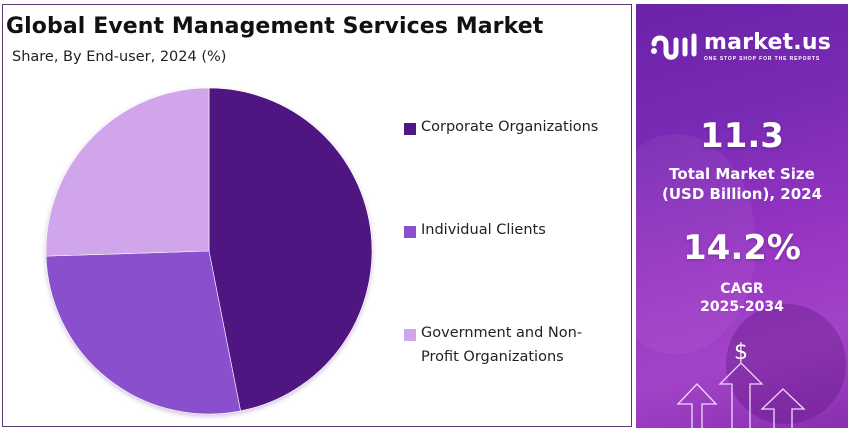  What do you see at coordinates (510, 127) in the screenshot?
I see `legend-label: Corporate Organizations` at bounding box center [510, 127].